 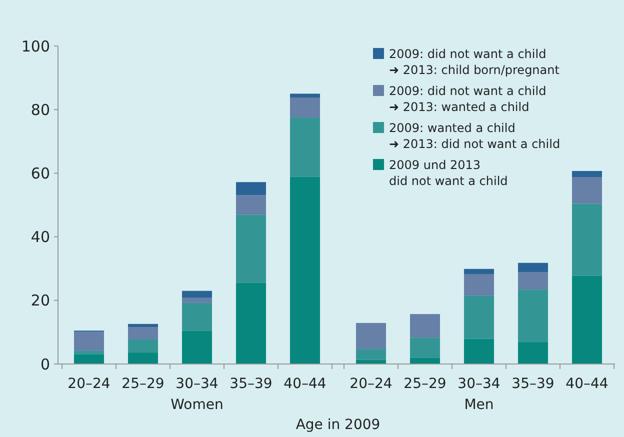 I want to click on y-tick-label: 40, so click(x=40, y=237).